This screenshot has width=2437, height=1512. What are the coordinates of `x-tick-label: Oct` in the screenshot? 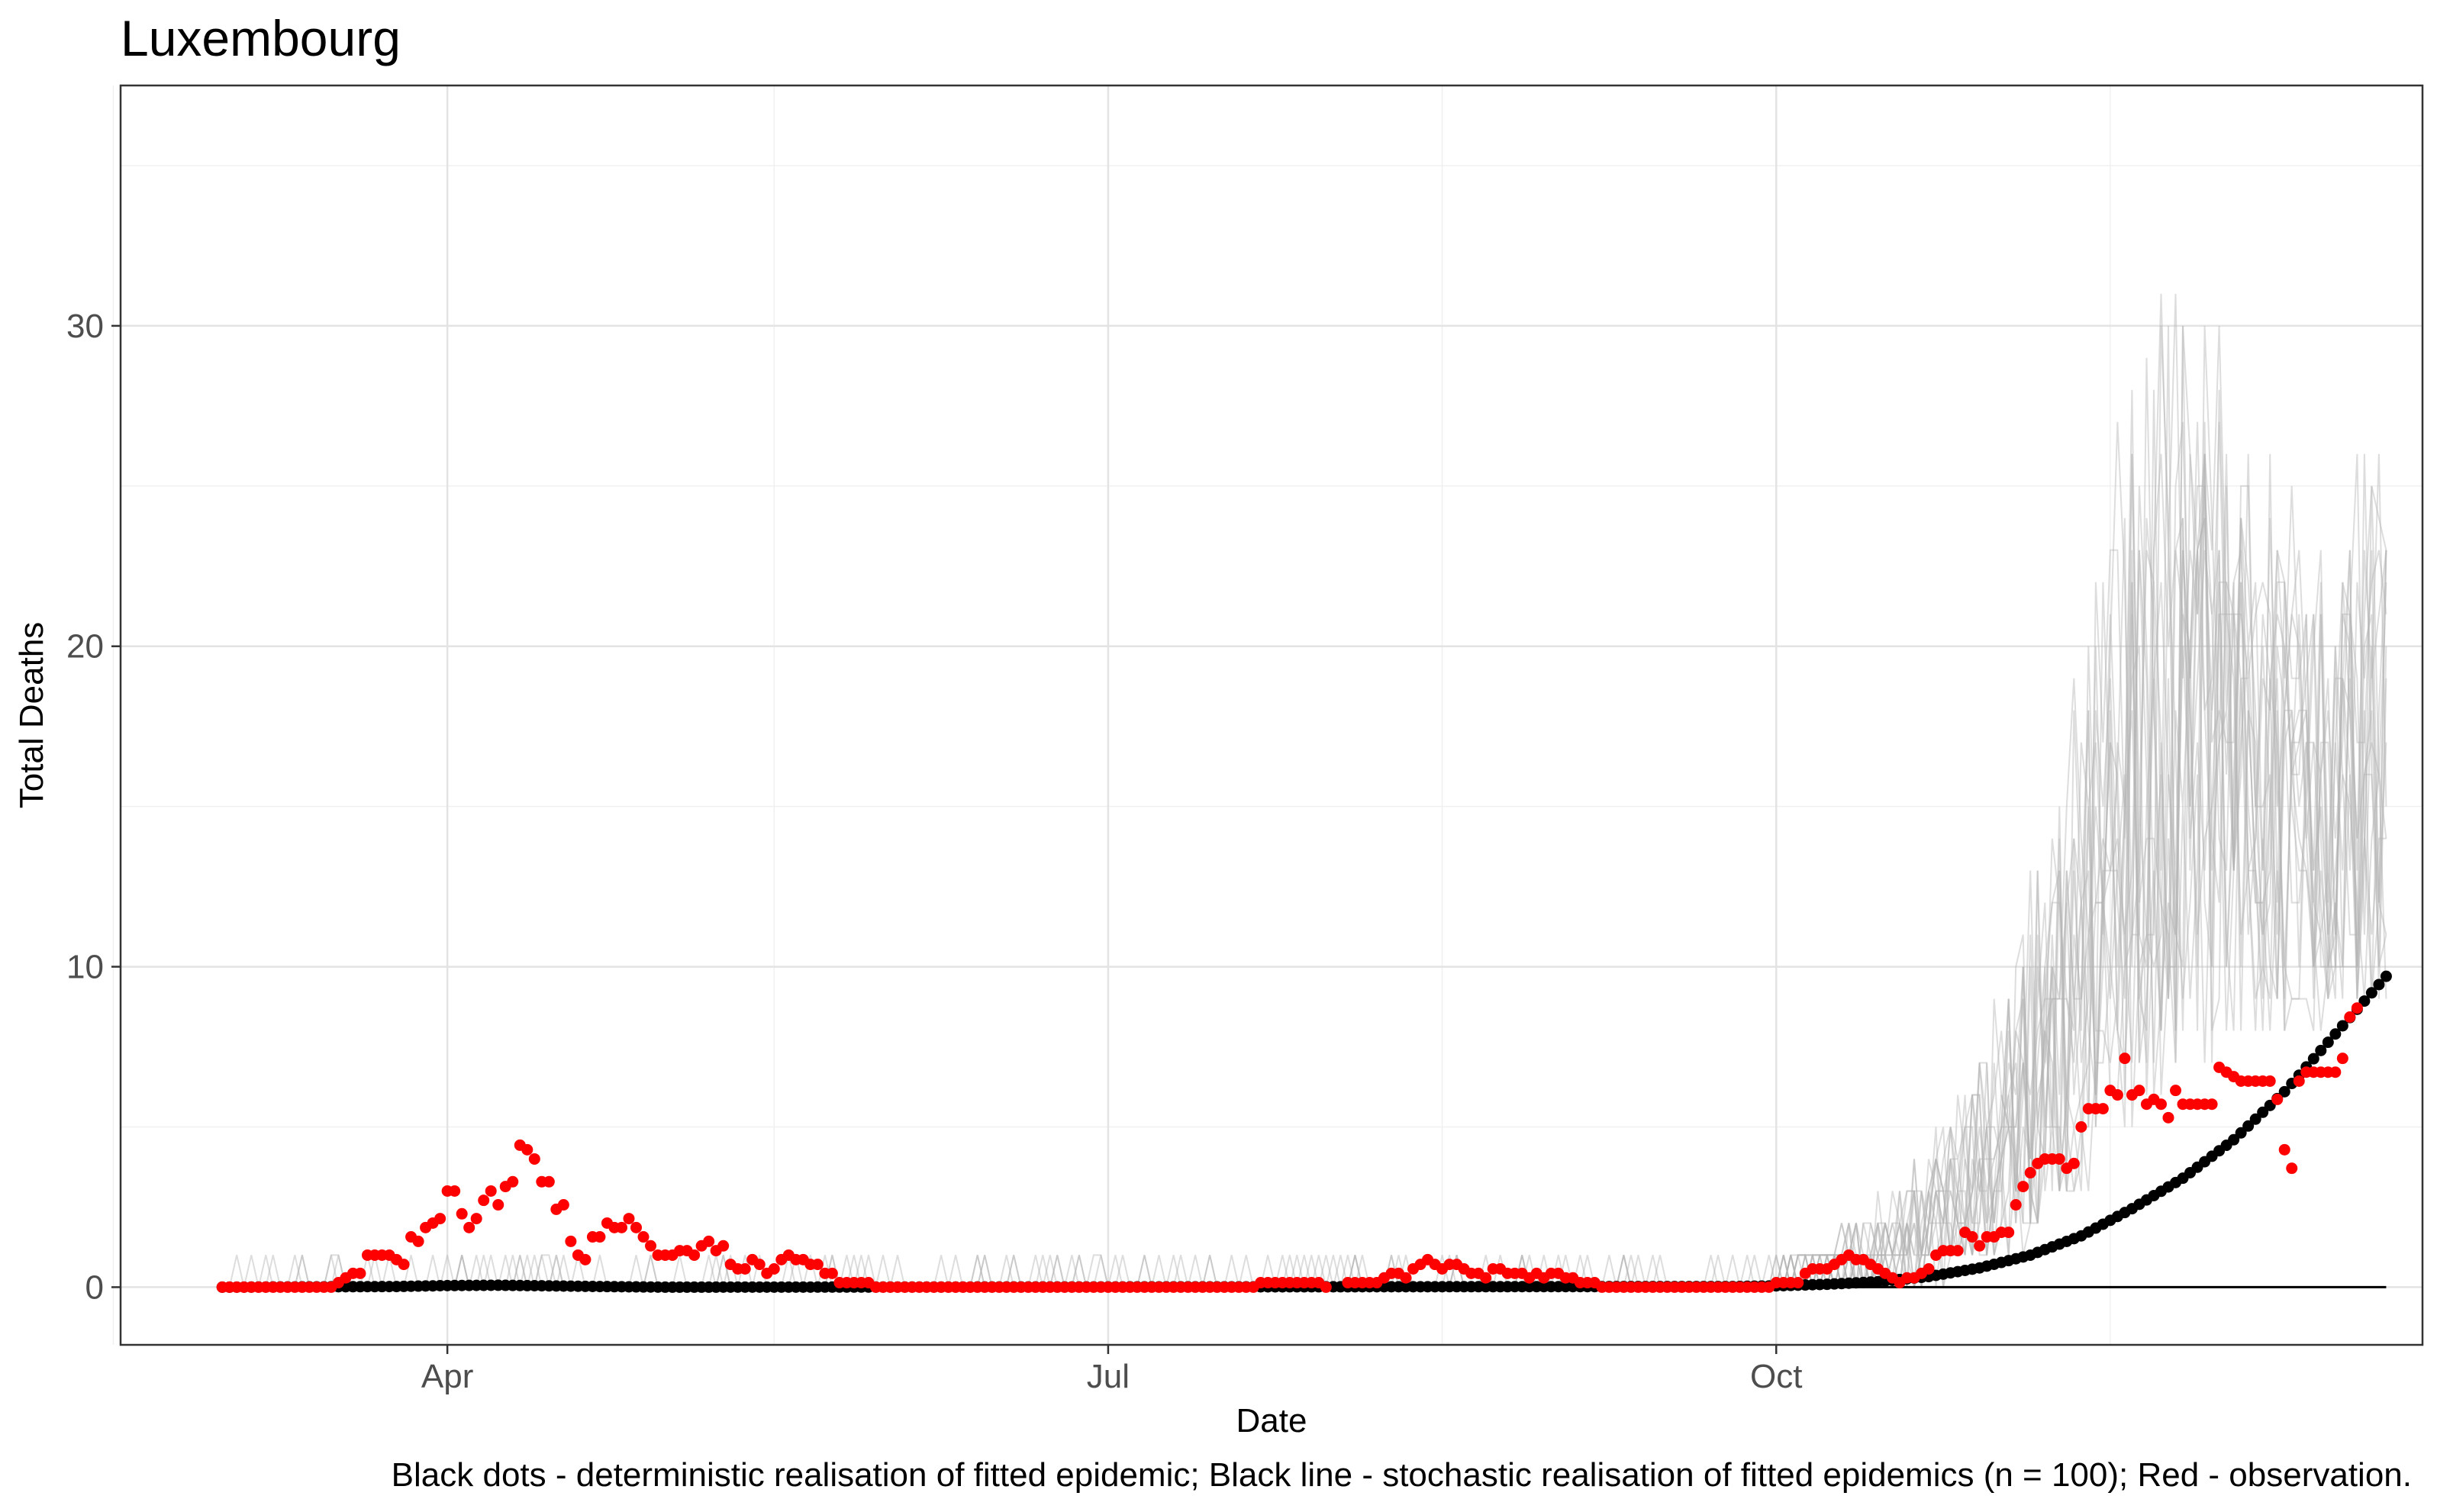 It's located at (1776, 1376).